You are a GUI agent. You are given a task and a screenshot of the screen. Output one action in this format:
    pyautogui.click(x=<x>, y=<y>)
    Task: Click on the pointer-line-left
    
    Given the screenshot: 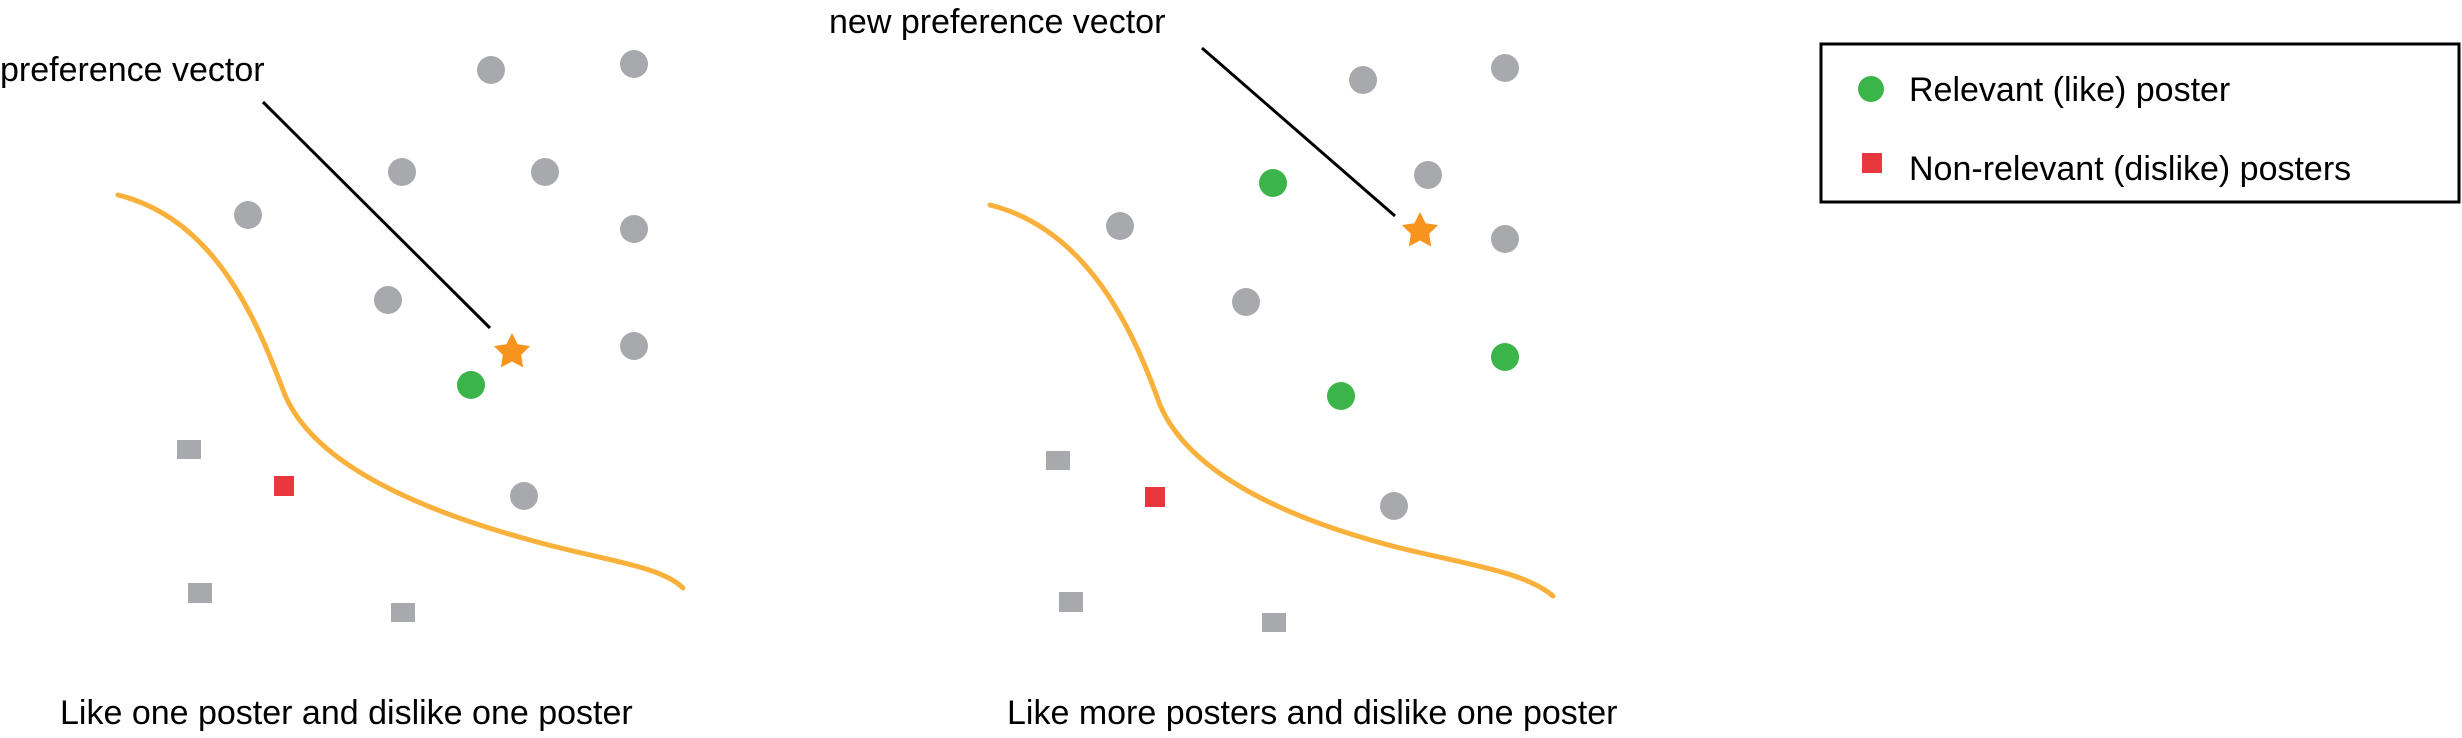 What is the action you would take?
    pyautogui.click(x=376, y=215)
    